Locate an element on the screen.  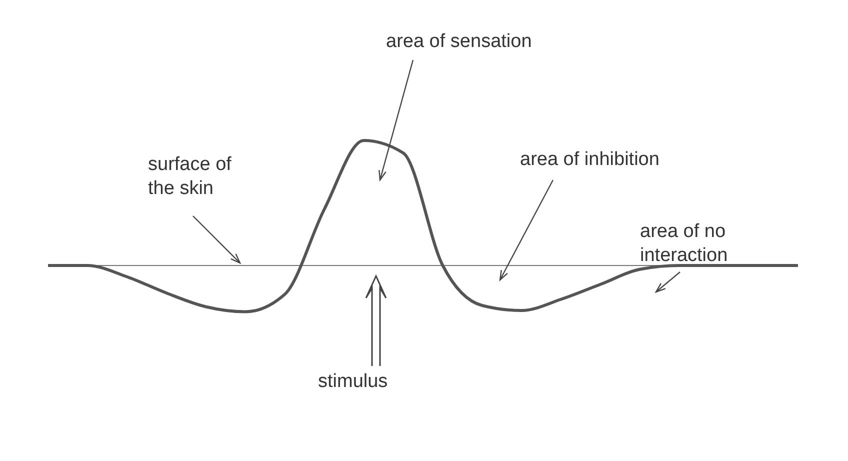
text: area of sensation is located at coordinates (459, 42).